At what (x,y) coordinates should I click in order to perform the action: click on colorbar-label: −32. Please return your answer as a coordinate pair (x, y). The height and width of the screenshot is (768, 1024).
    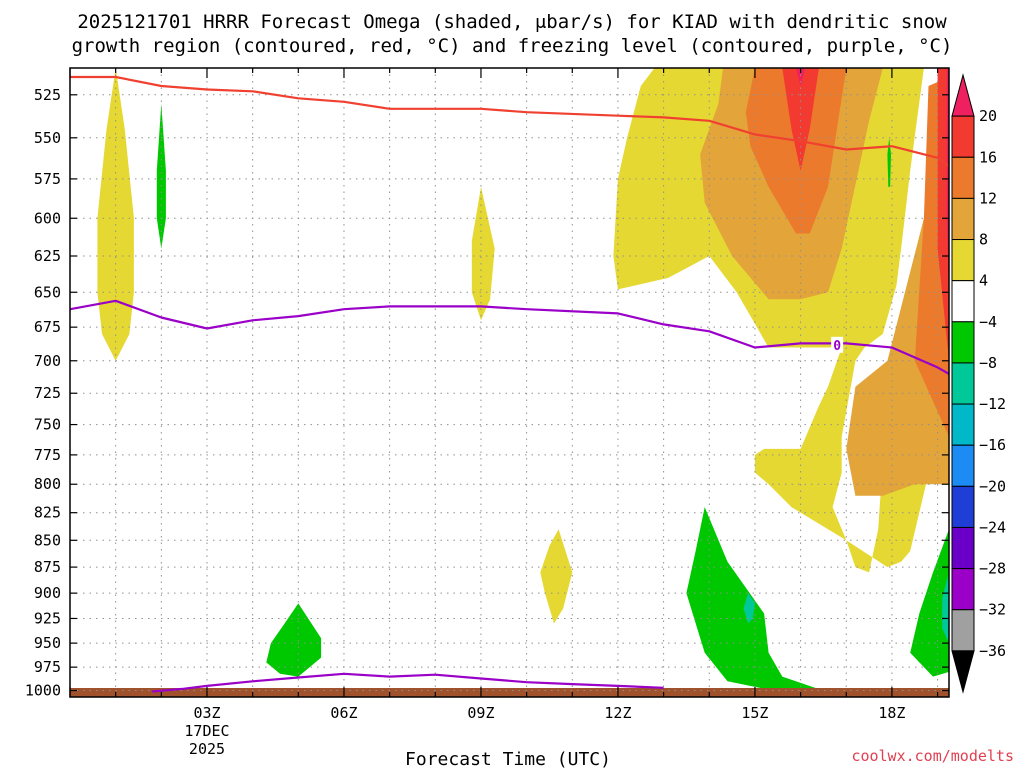
    Looking at the image, I should click on (992, 610).